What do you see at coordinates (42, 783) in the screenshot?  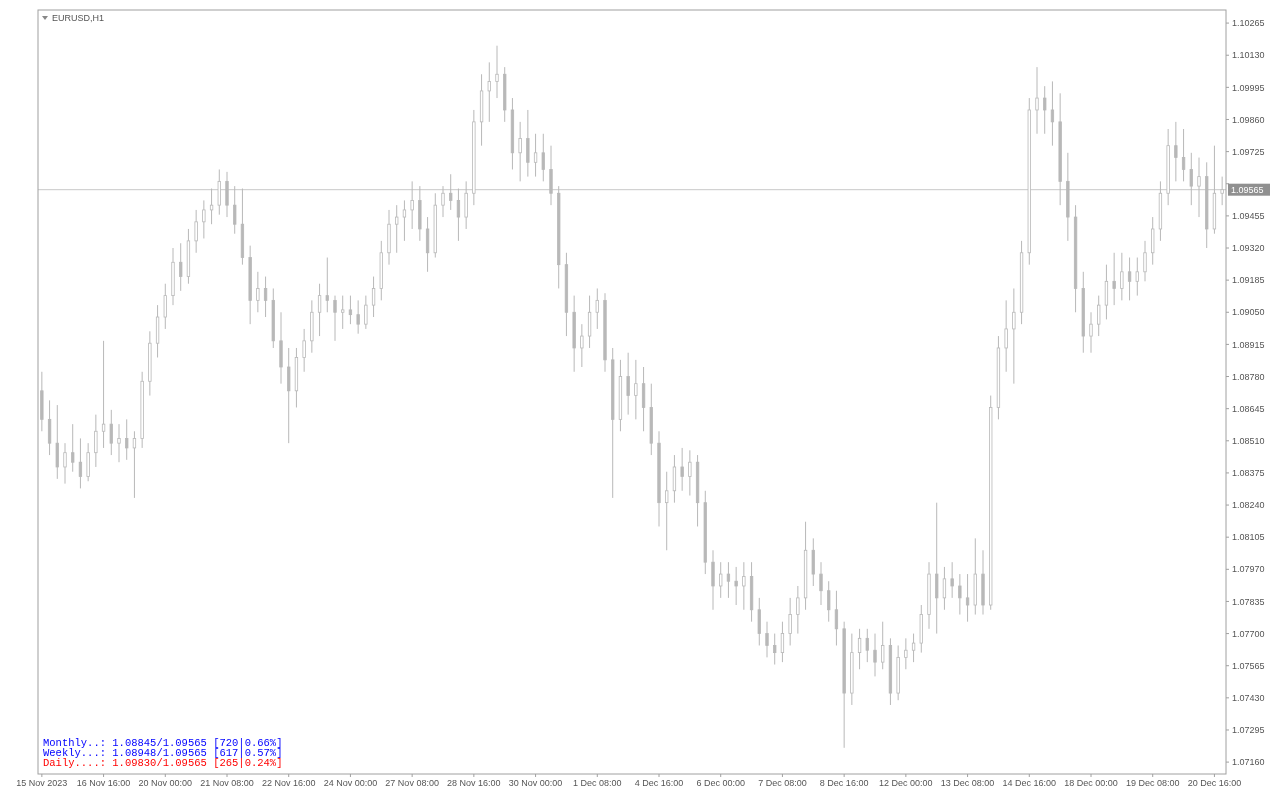 I see `x-tick-label: 15 Nov 2023` at bounding box center [42, 783].